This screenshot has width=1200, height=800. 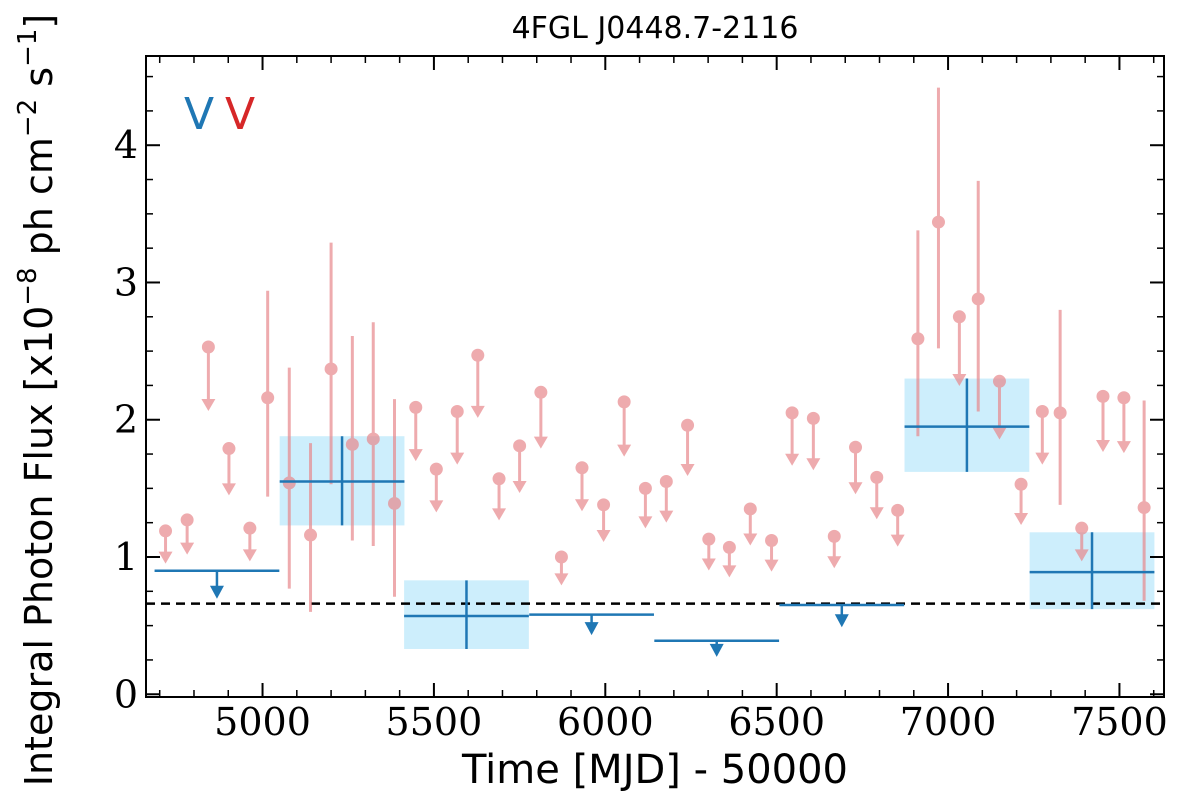 I want to click on y-label-mid2: s, so click(x=39, y=83).